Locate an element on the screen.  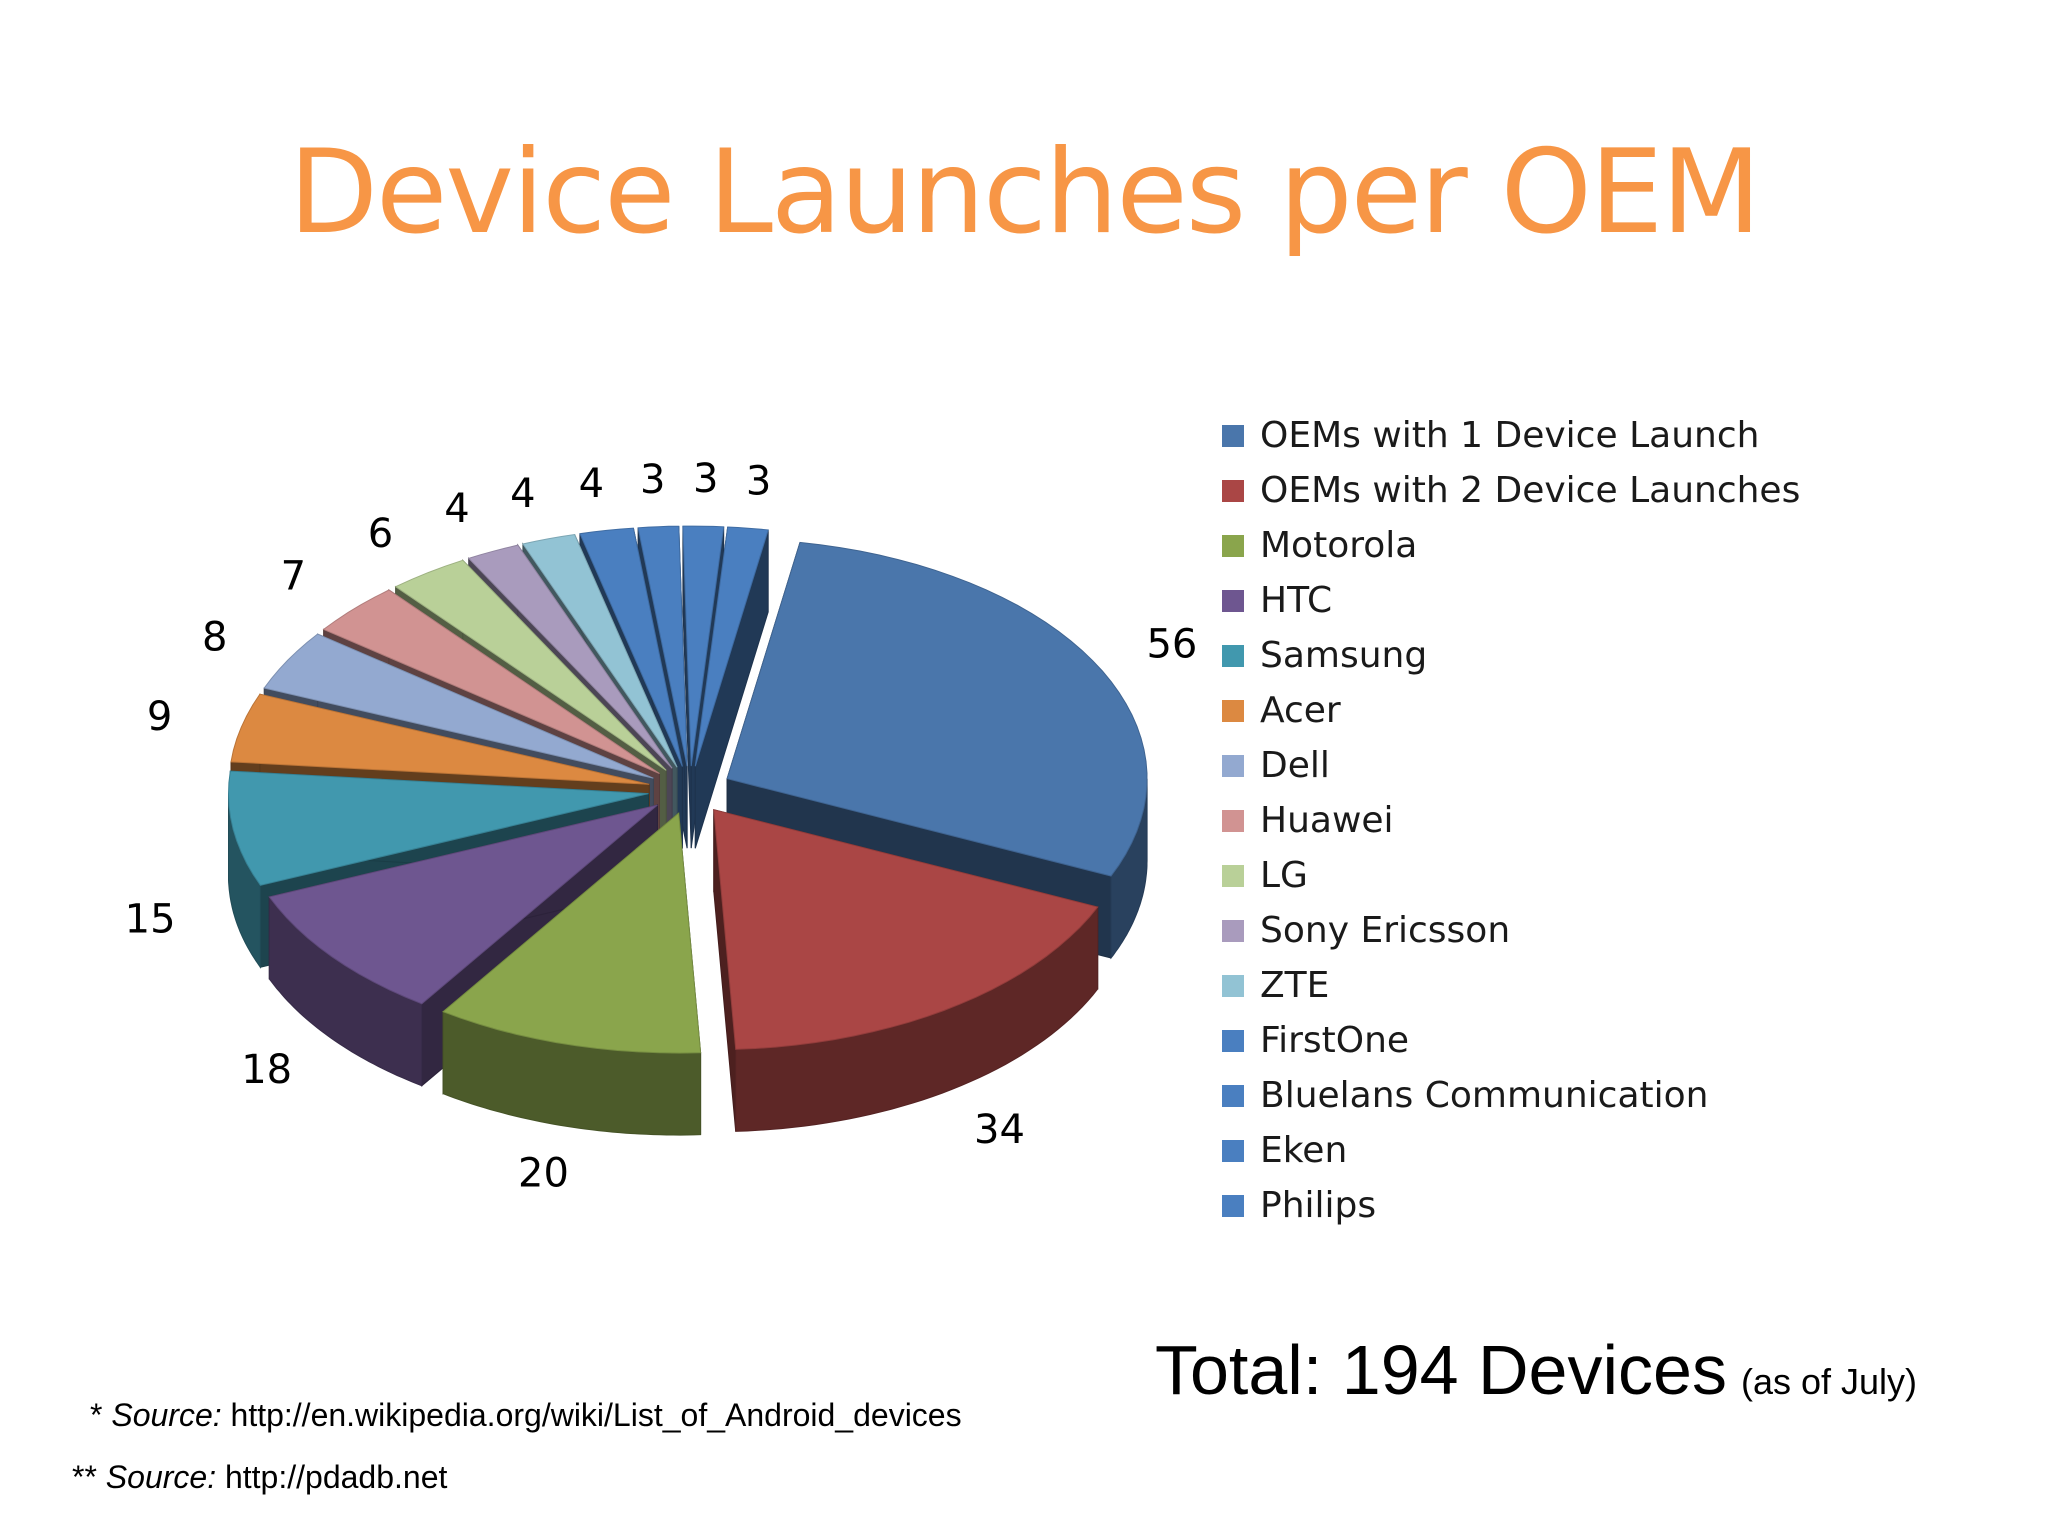
total-note: (as of July) is located at coordinates (1829, 1381).